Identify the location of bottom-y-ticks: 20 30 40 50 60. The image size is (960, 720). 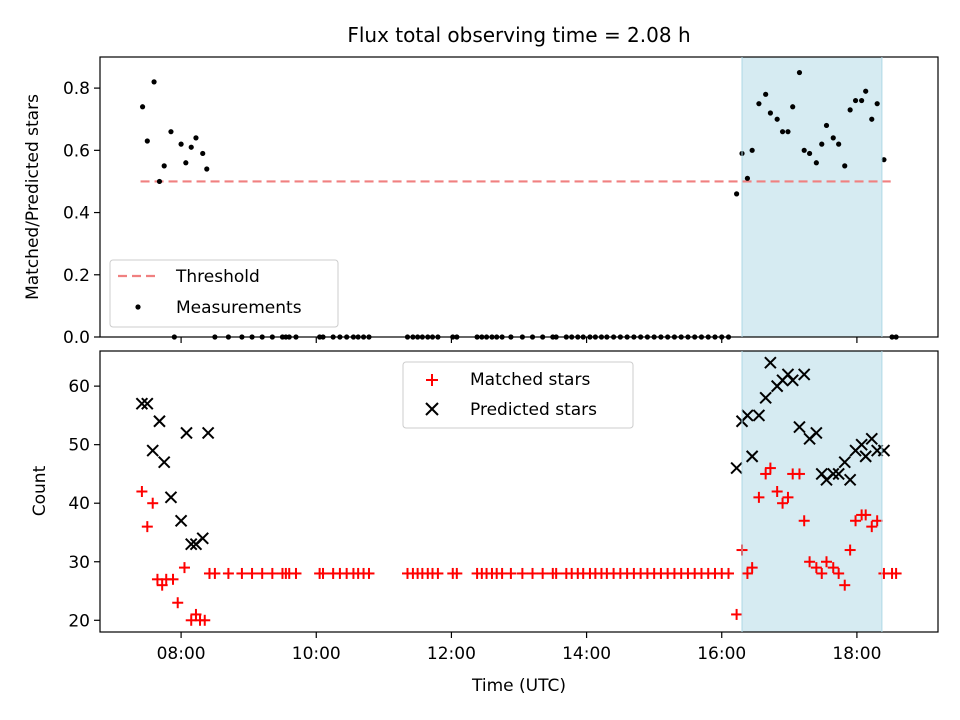
(84, 504).